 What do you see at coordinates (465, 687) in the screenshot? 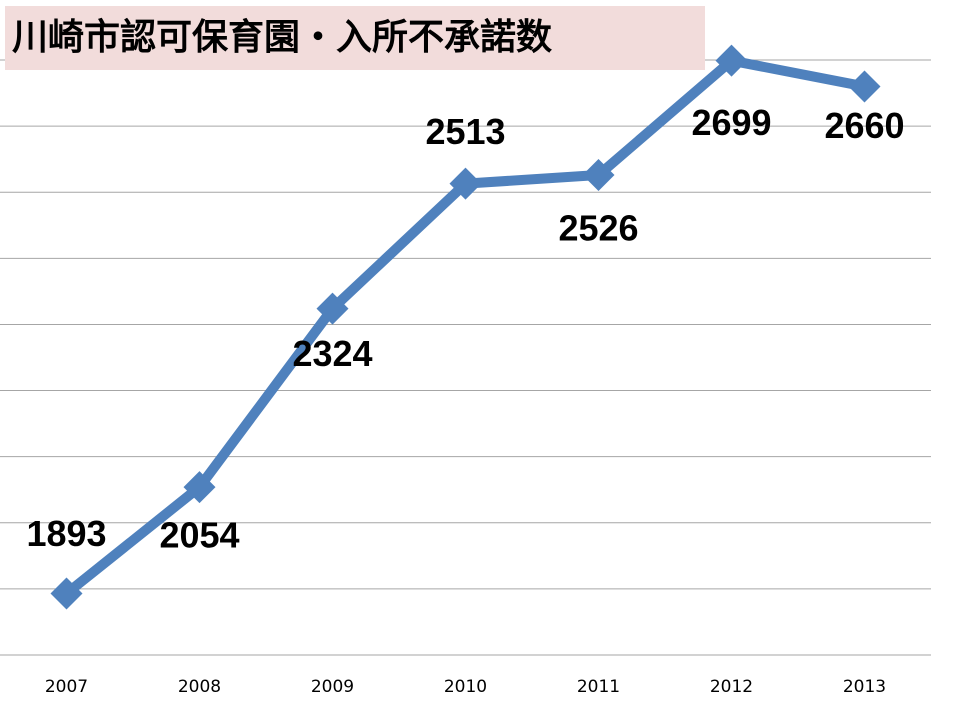
I see `x-tick-label: 2010` at bounding box center [465, 687].